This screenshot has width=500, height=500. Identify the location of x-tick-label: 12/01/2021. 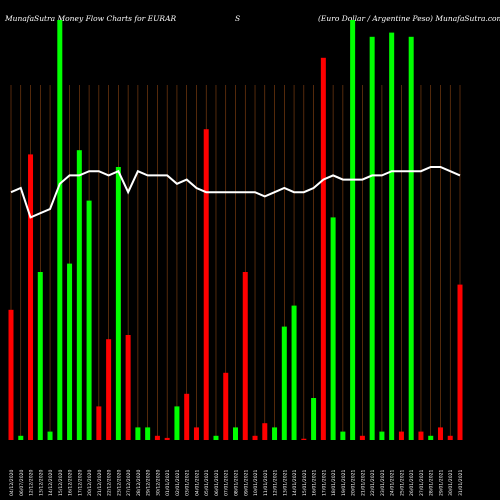
(276, 482).